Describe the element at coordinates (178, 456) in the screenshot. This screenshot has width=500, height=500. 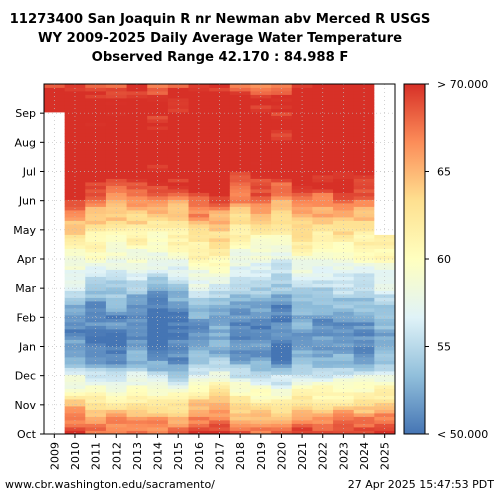
I see `x-tick-label: 2015` at that location.